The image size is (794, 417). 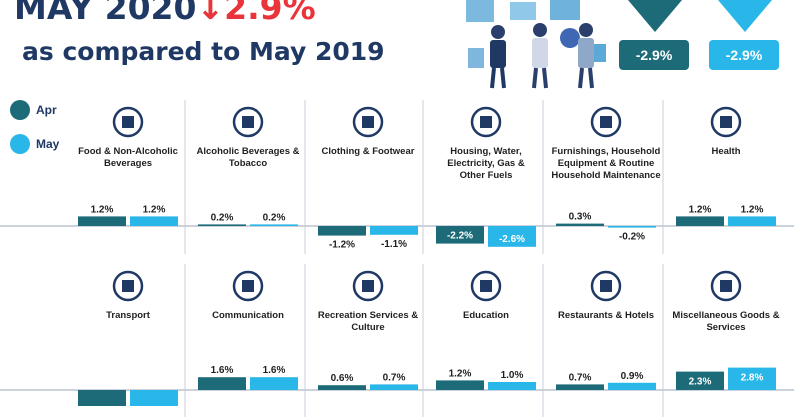 What do you see at coordinates (745, 16) in the screenshot?
I see `may-triangle-icon` at bounding box center [745, 16].